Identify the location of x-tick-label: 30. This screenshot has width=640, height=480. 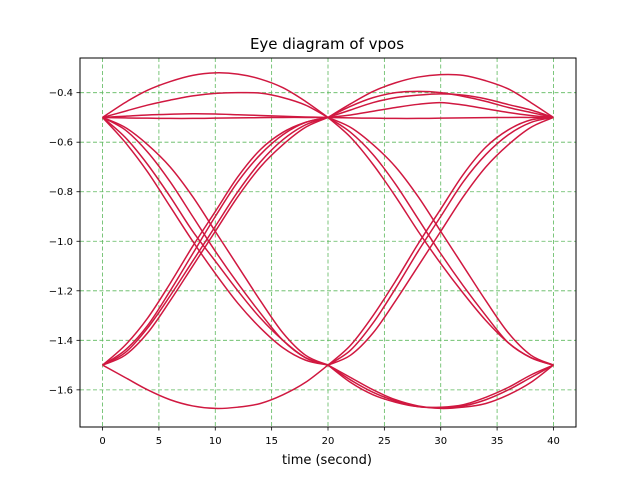
(440, 441).